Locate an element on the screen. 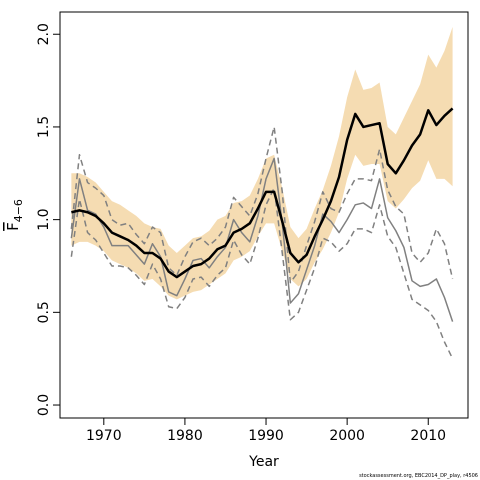  y-tick-label: 0.0 is located at coordinates (44, 405).